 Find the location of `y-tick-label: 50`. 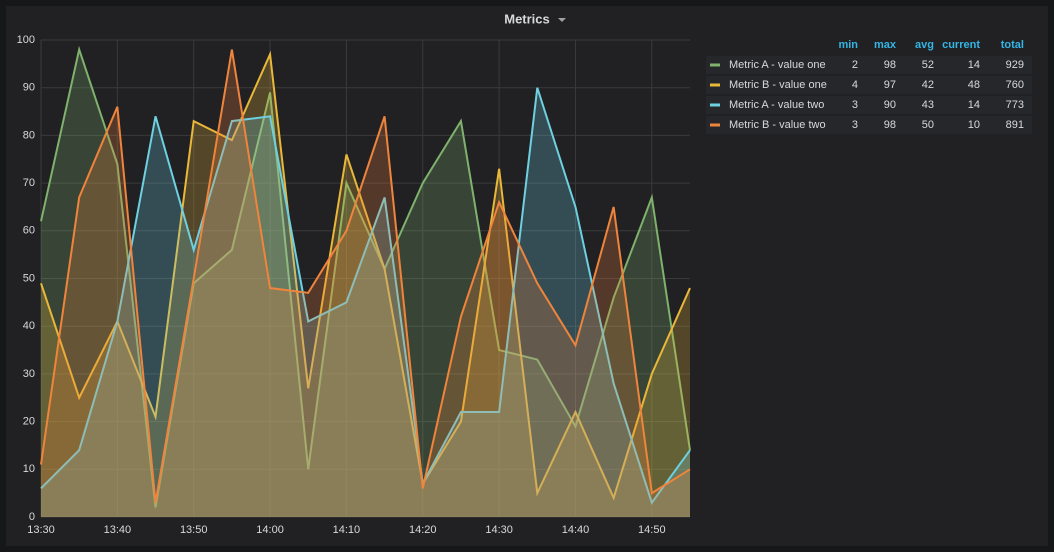

y-tick-label: 50 is located at coordinates (29, 278).